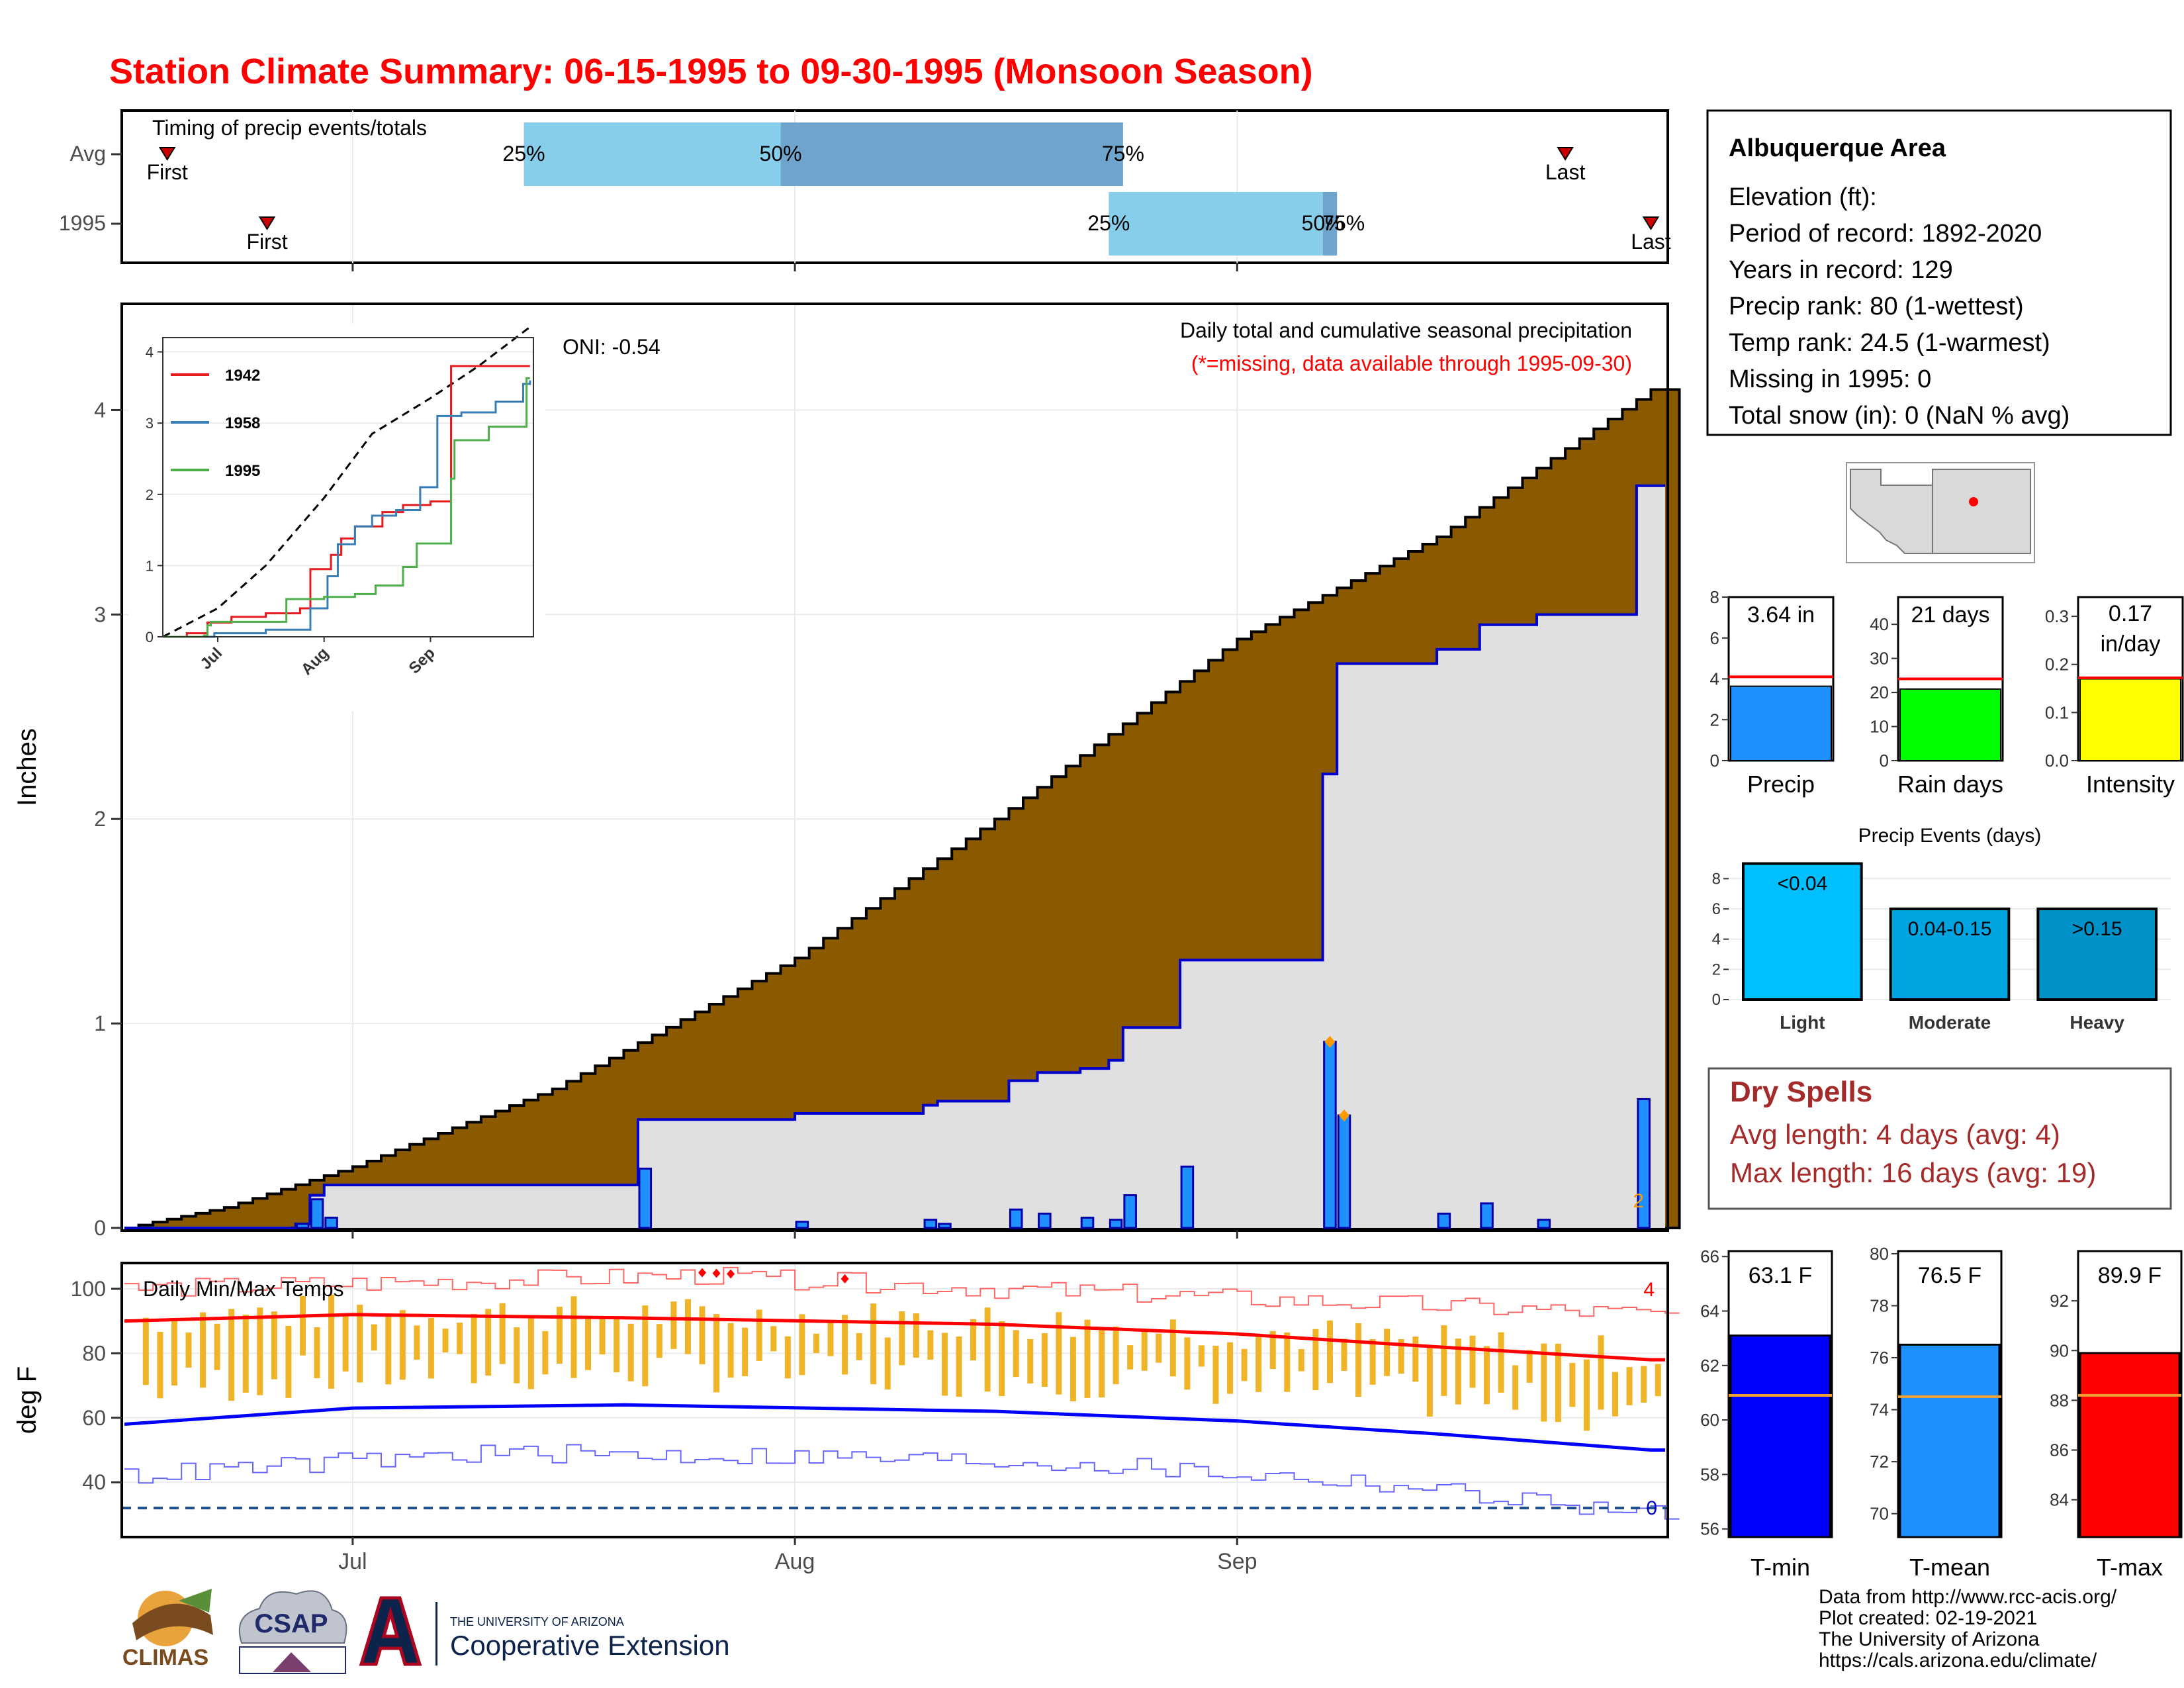 Image resolution: width=2184 pixels, height=1688 pixels. I want to click on station-line-6: Total snow (in): 0 (NaN % avg), so click(1900, 416).